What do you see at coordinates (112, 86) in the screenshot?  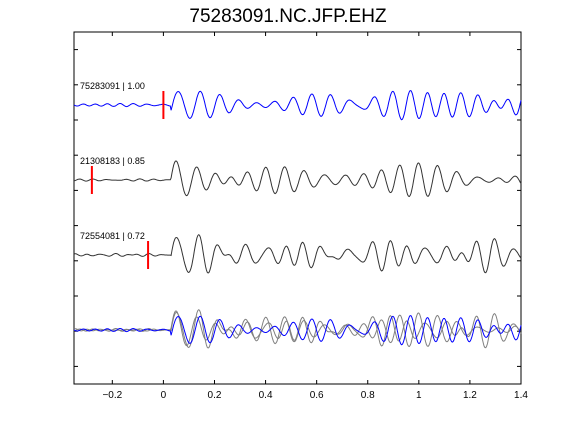 I see `trace-label: 75283091 | 1.00` at bounding box center [112, 86].